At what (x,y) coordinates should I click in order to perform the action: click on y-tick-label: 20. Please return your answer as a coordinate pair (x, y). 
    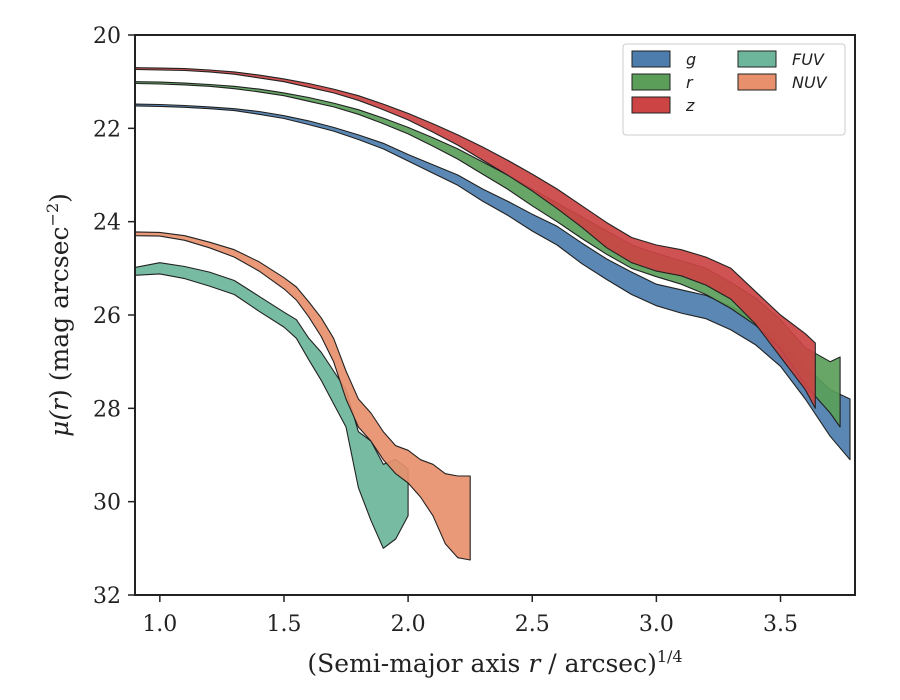
    Looking at the image, I should click on (107, 36).